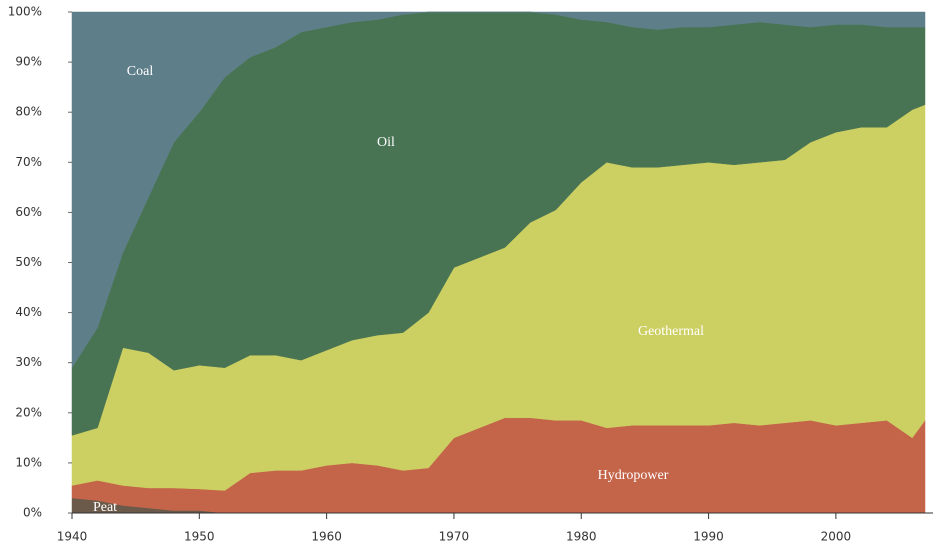 This screenshot has height=550, width=933. What do you see at coordinates (32, 513) in the screenshot?
I see `y-tick-label: 0%` at bounding box center [32, 513].